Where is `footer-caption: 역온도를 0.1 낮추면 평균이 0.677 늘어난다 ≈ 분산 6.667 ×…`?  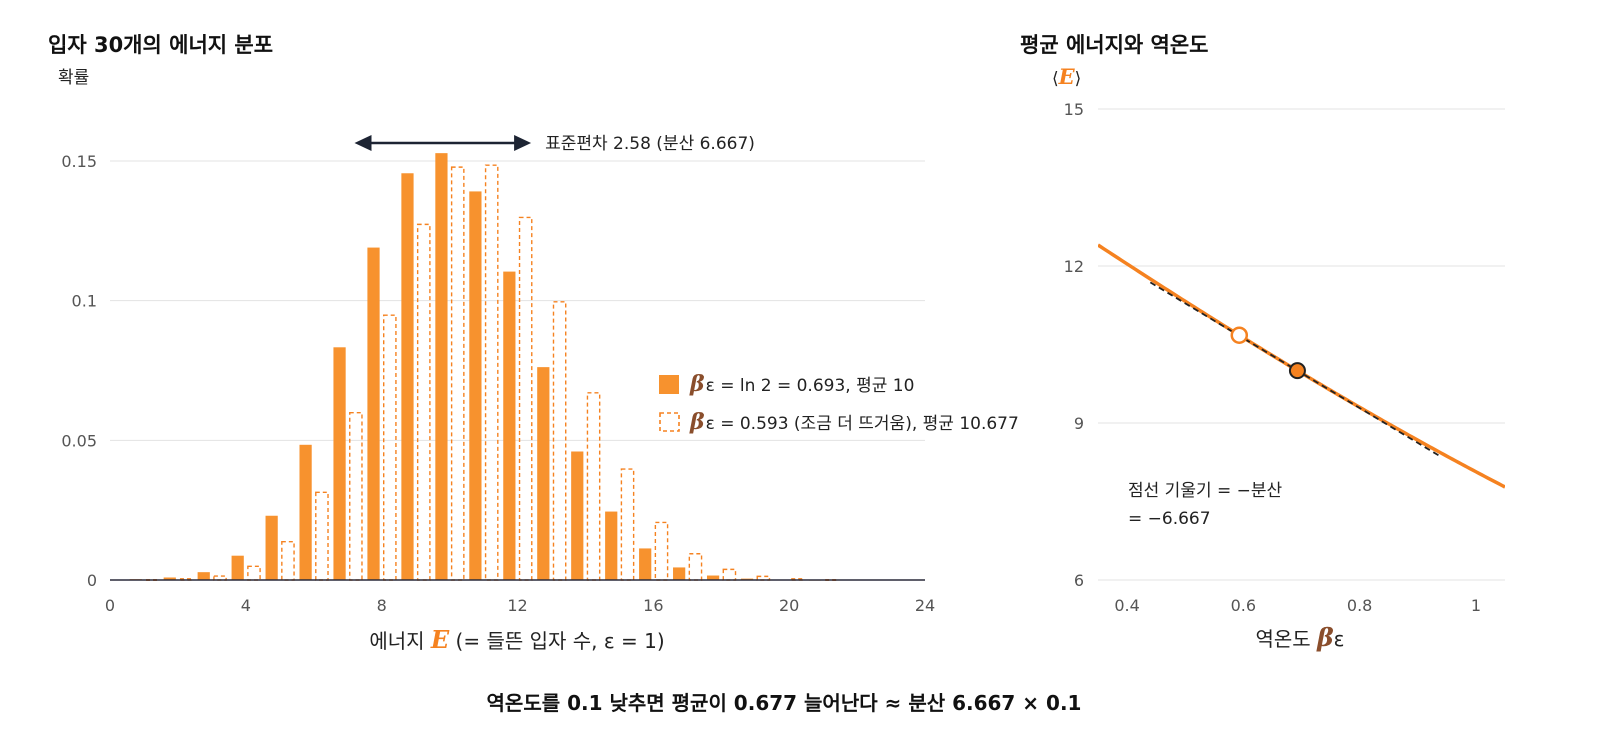 footer-caption: 역온도를 0.1 낮추면 평균이 0.677 늘어난다 ≈ 분산 6.667 ×… is located at coordinates (784, 703).